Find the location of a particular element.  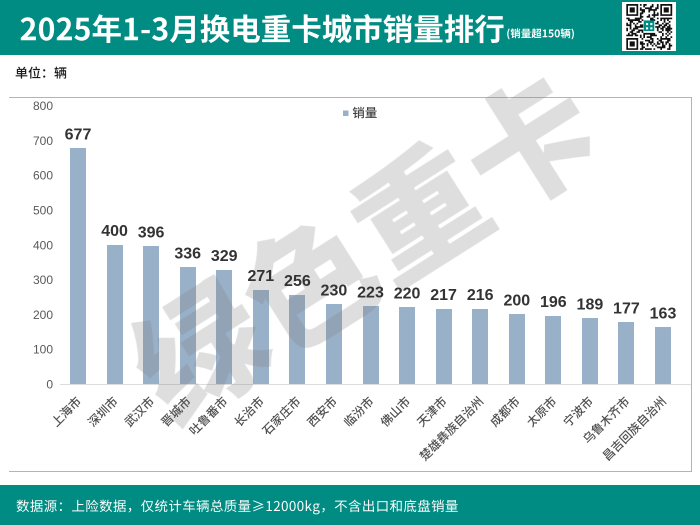

svg-text: 396 is located at coordinates (151, 233).